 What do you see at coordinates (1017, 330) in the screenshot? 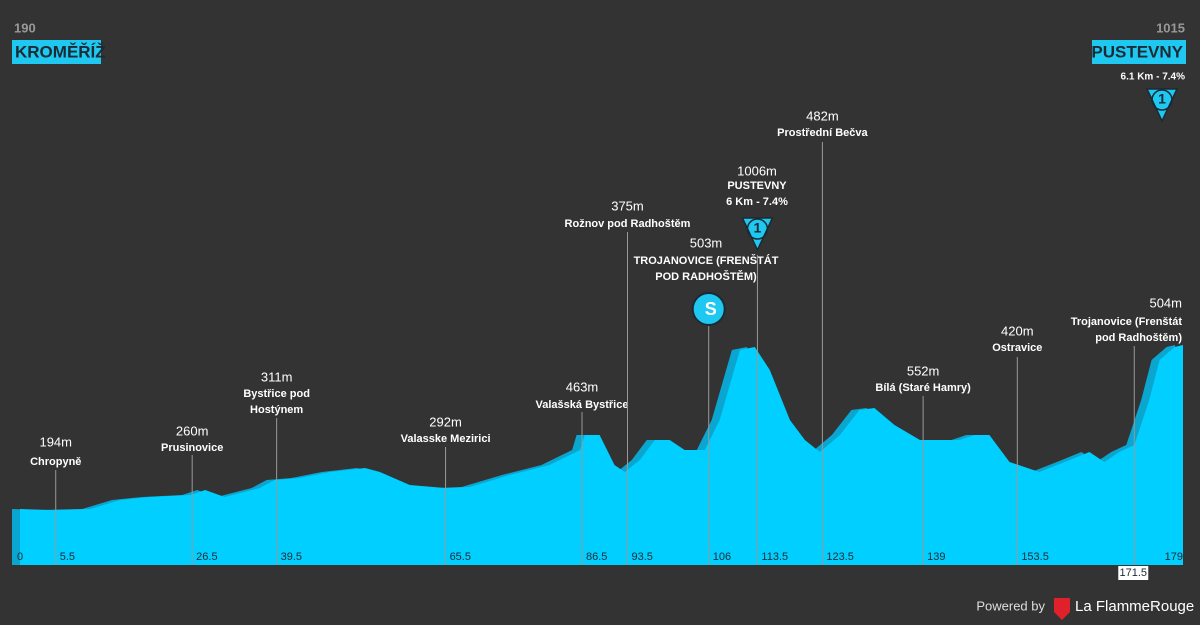
I see `waypoint-elevation: 420m` at bounding box center [1017, 330].